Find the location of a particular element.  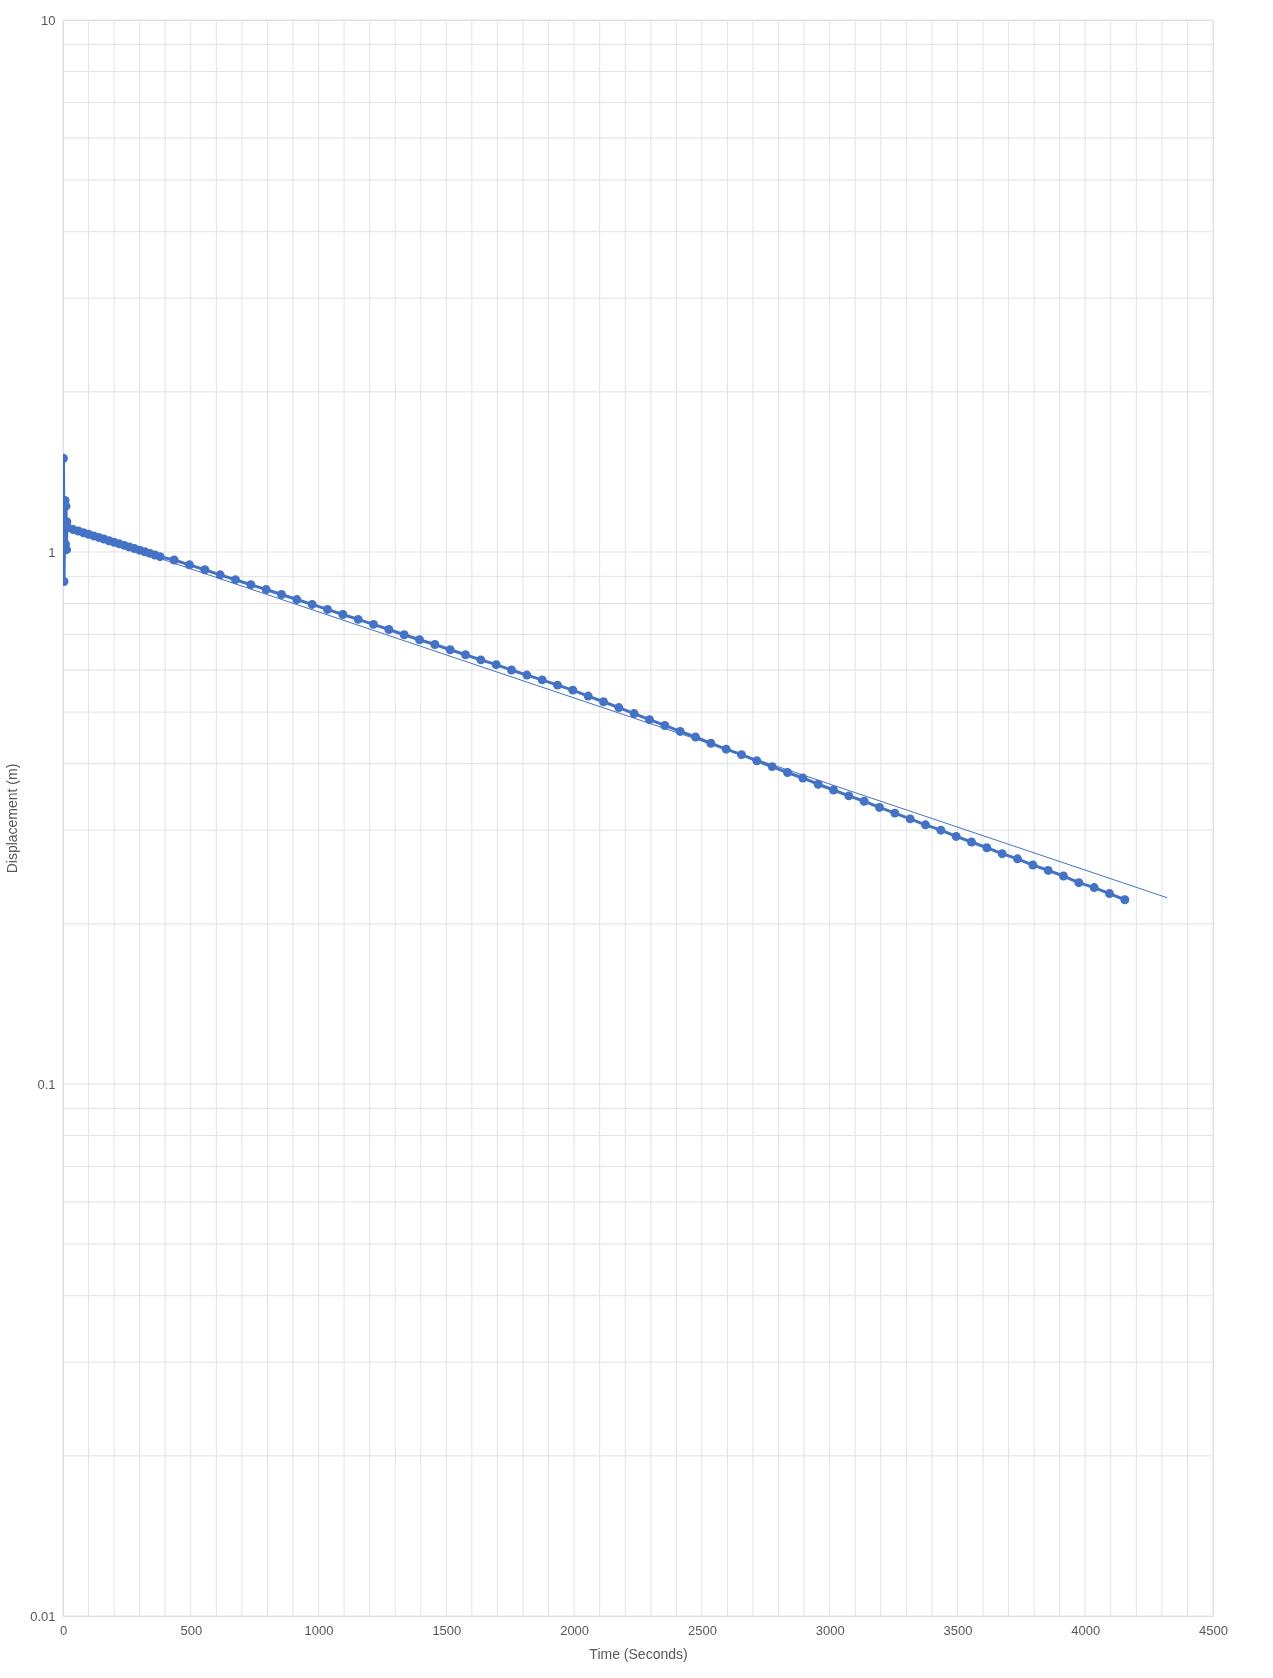

x-axis-title: Time (Seconds) is located at coordinates (638, 1653).